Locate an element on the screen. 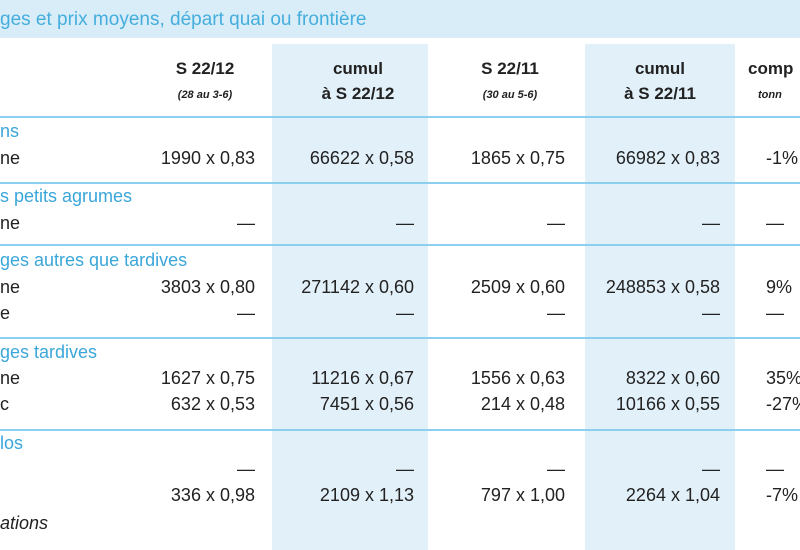  column-header: tonn is located at coordinates (770, 95).